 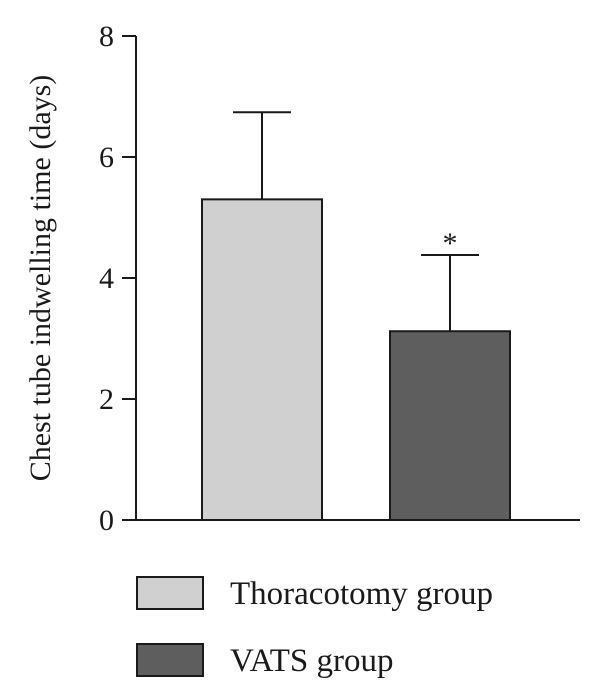 I want to click on significance-asterisk: *, so click(x=450, y=243).